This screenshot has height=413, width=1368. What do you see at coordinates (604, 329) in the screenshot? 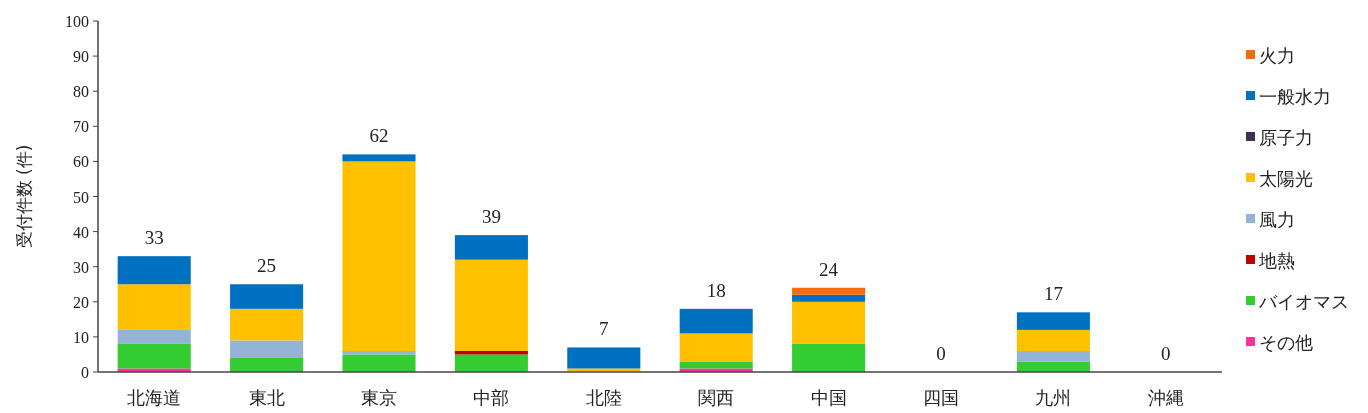
I see `total-label: 7` at bounding box center [604, 329].